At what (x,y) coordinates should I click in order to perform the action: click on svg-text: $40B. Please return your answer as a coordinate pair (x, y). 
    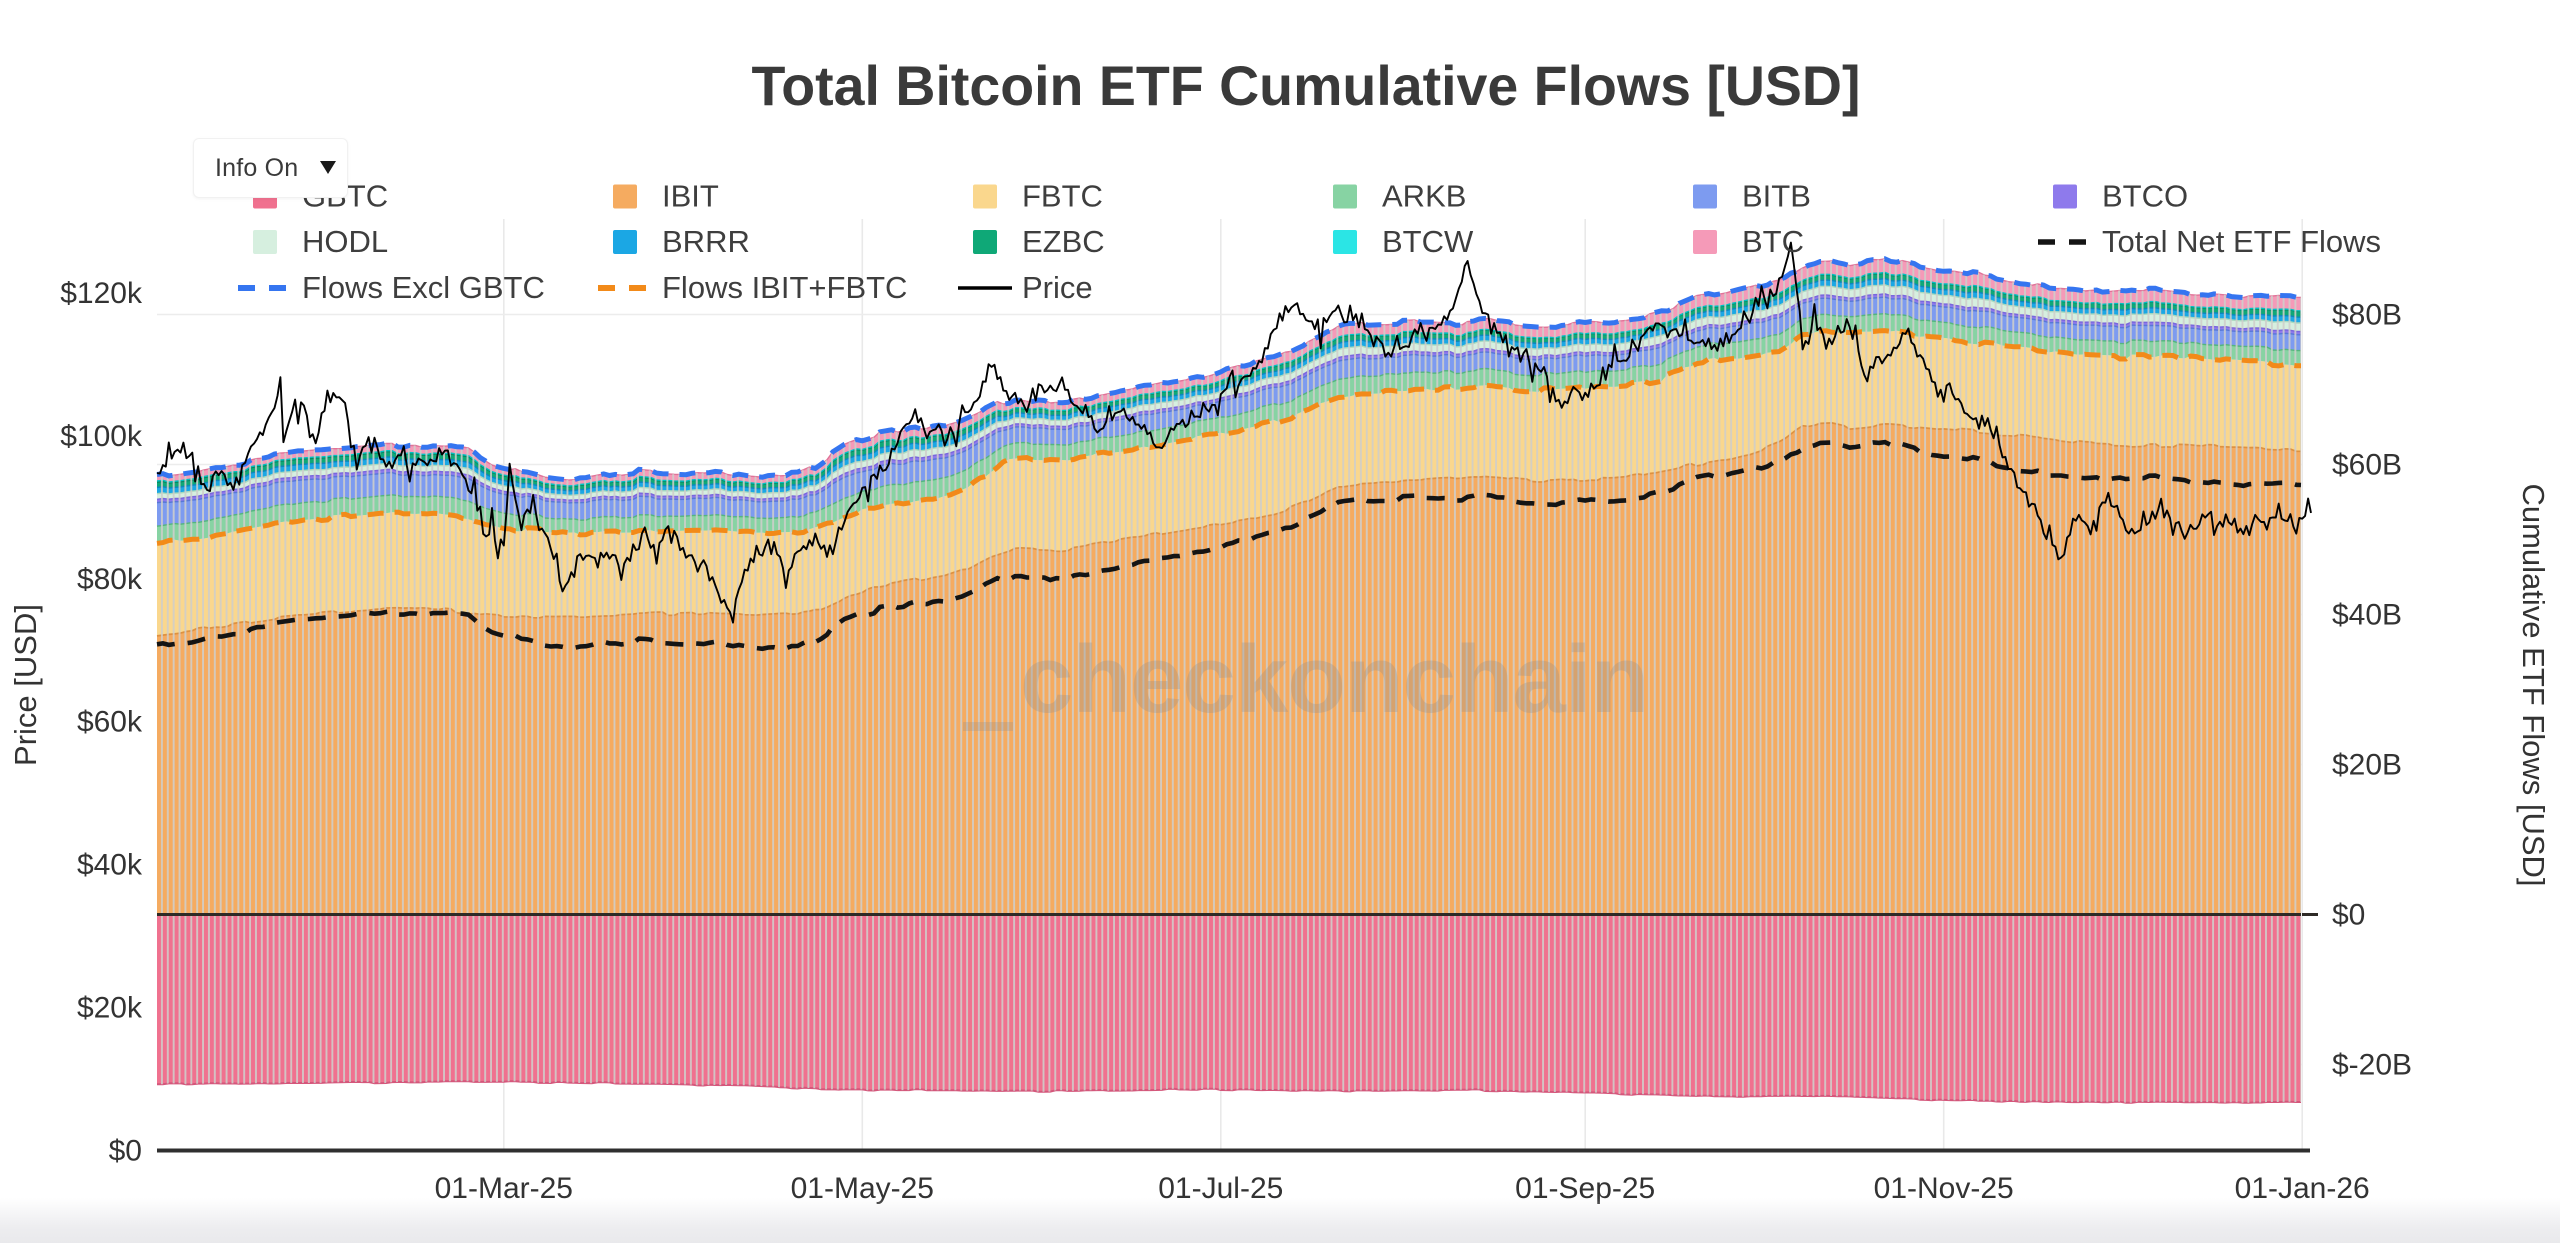
    Looking at the image, I should click on (2367, 615).